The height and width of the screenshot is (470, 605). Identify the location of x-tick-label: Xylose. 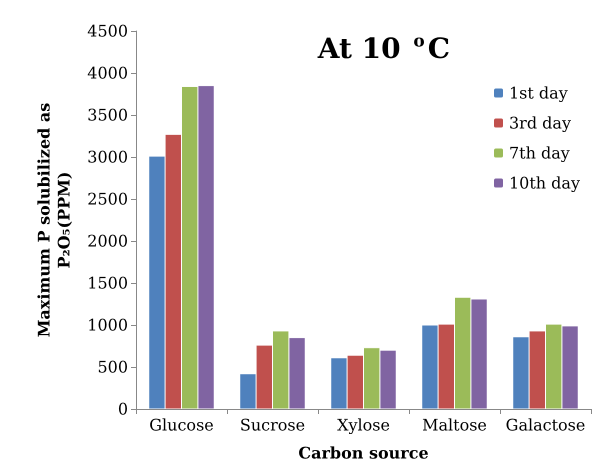
(363, 425).